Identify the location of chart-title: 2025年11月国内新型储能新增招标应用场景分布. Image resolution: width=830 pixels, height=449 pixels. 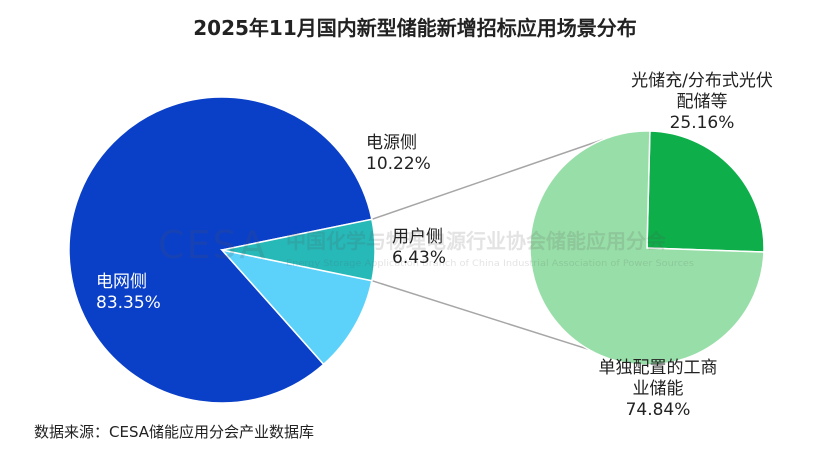
(415, 28).